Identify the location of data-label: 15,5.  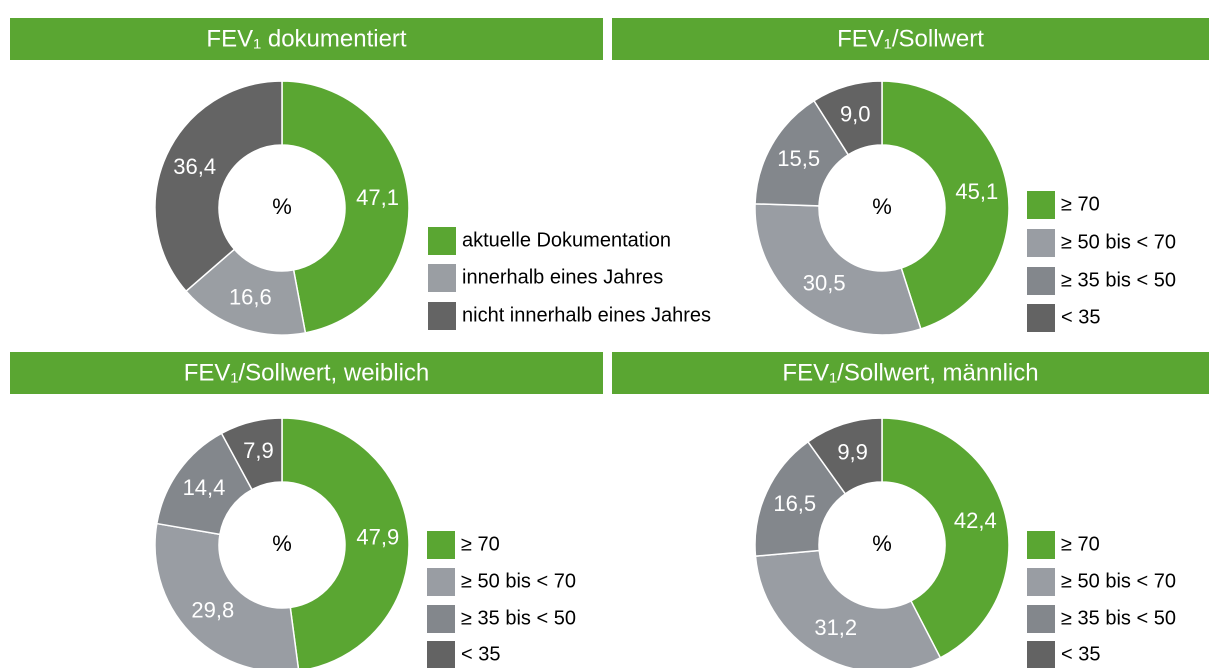
(798, 158).